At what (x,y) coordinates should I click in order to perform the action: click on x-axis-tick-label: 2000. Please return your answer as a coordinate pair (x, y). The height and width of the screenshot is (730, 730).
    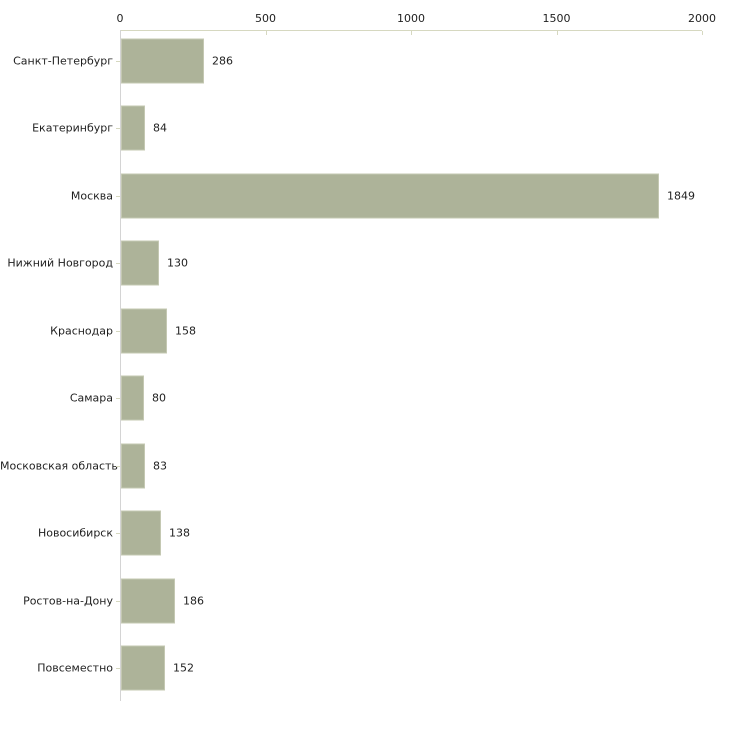
    Looking at the image, I should click on (702, 18).